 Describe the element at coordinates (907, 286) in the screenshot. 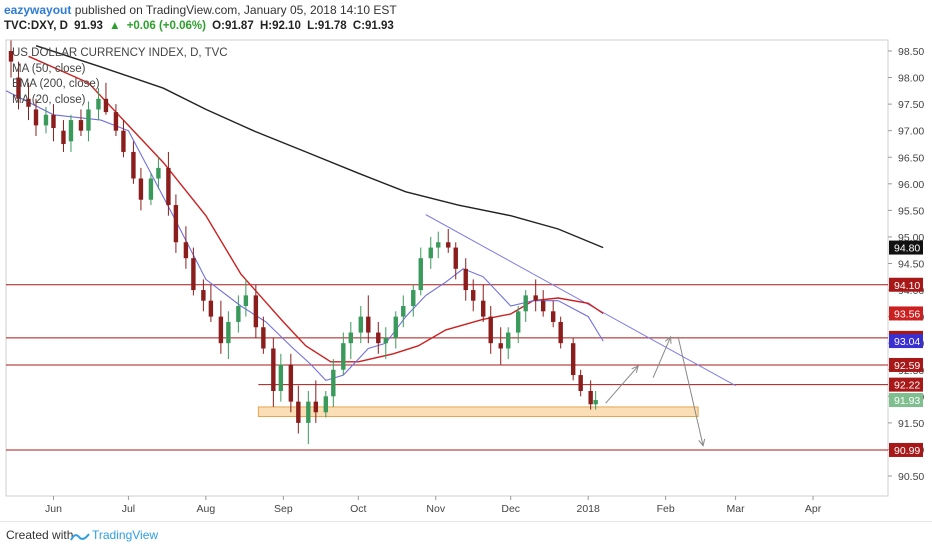

I see `price-label: 94.10` at that location.